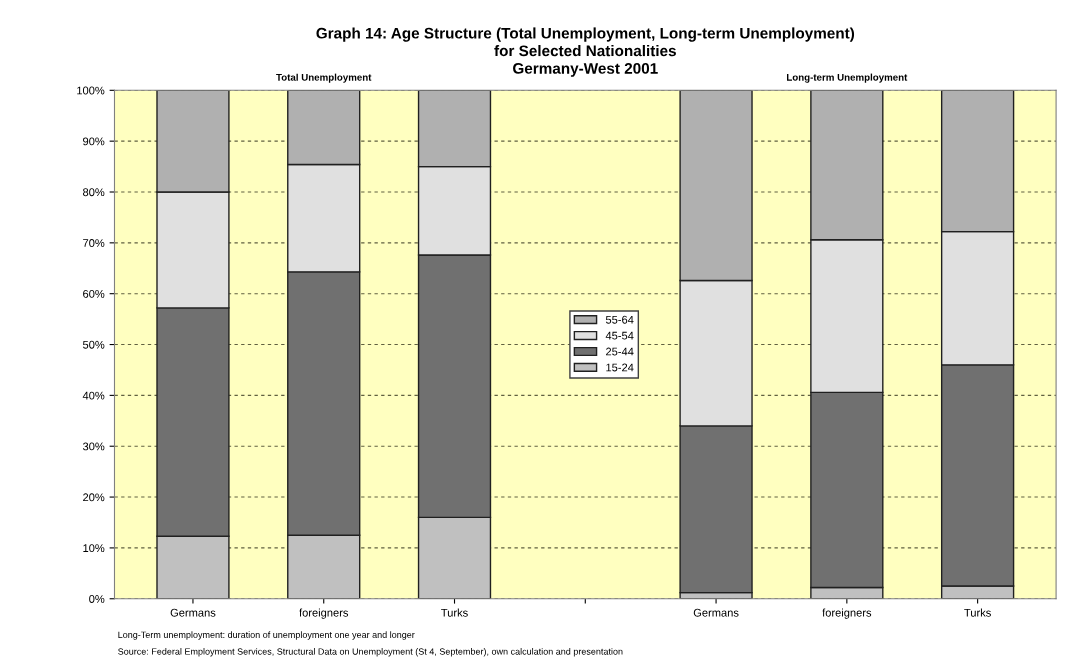  I want to click on y-tick-label: 60%, so click(94, 293).